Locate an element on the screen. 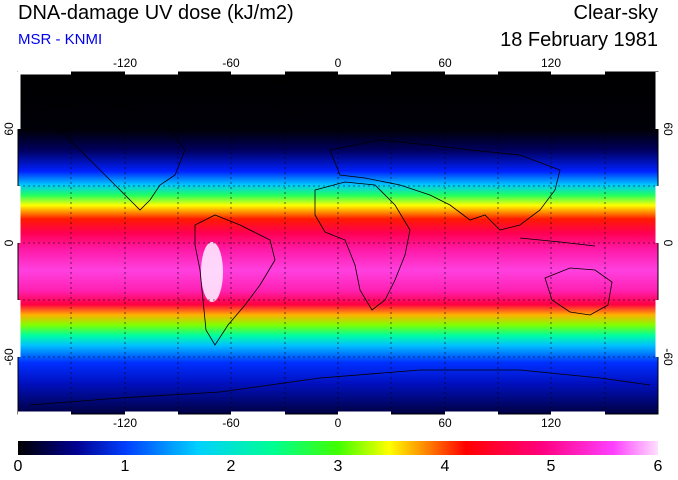 The image size is (678, 480). sky-condition-label: Clear-sky is located at coordinates (615, 13).